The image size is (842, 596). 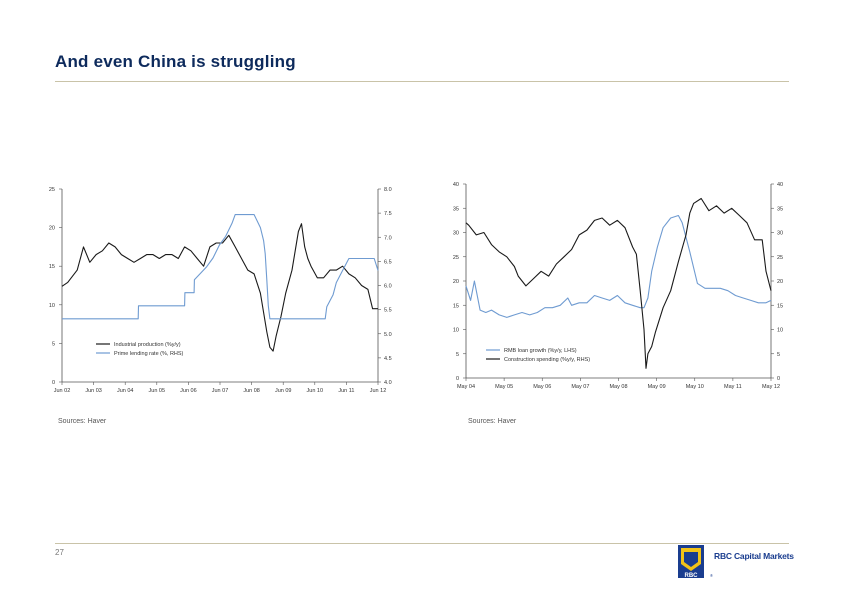 What do you see at coordinates (780, 306) in the screenshot?
I see `right-tick-label: 15` at bounding box center [780, 306].